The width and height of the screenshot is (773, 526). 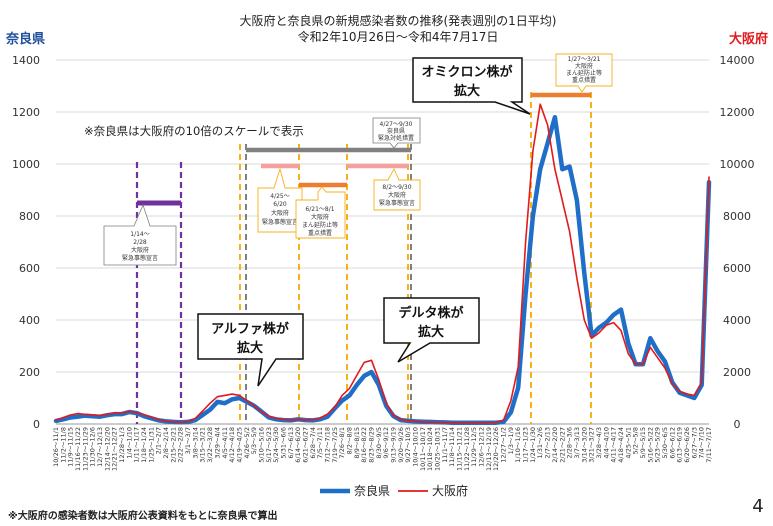 What do you see at coordinates (467, 91) in the screenshot?
I see `omicron-callout-line2: 拡大` at bounding box center [467, 91].